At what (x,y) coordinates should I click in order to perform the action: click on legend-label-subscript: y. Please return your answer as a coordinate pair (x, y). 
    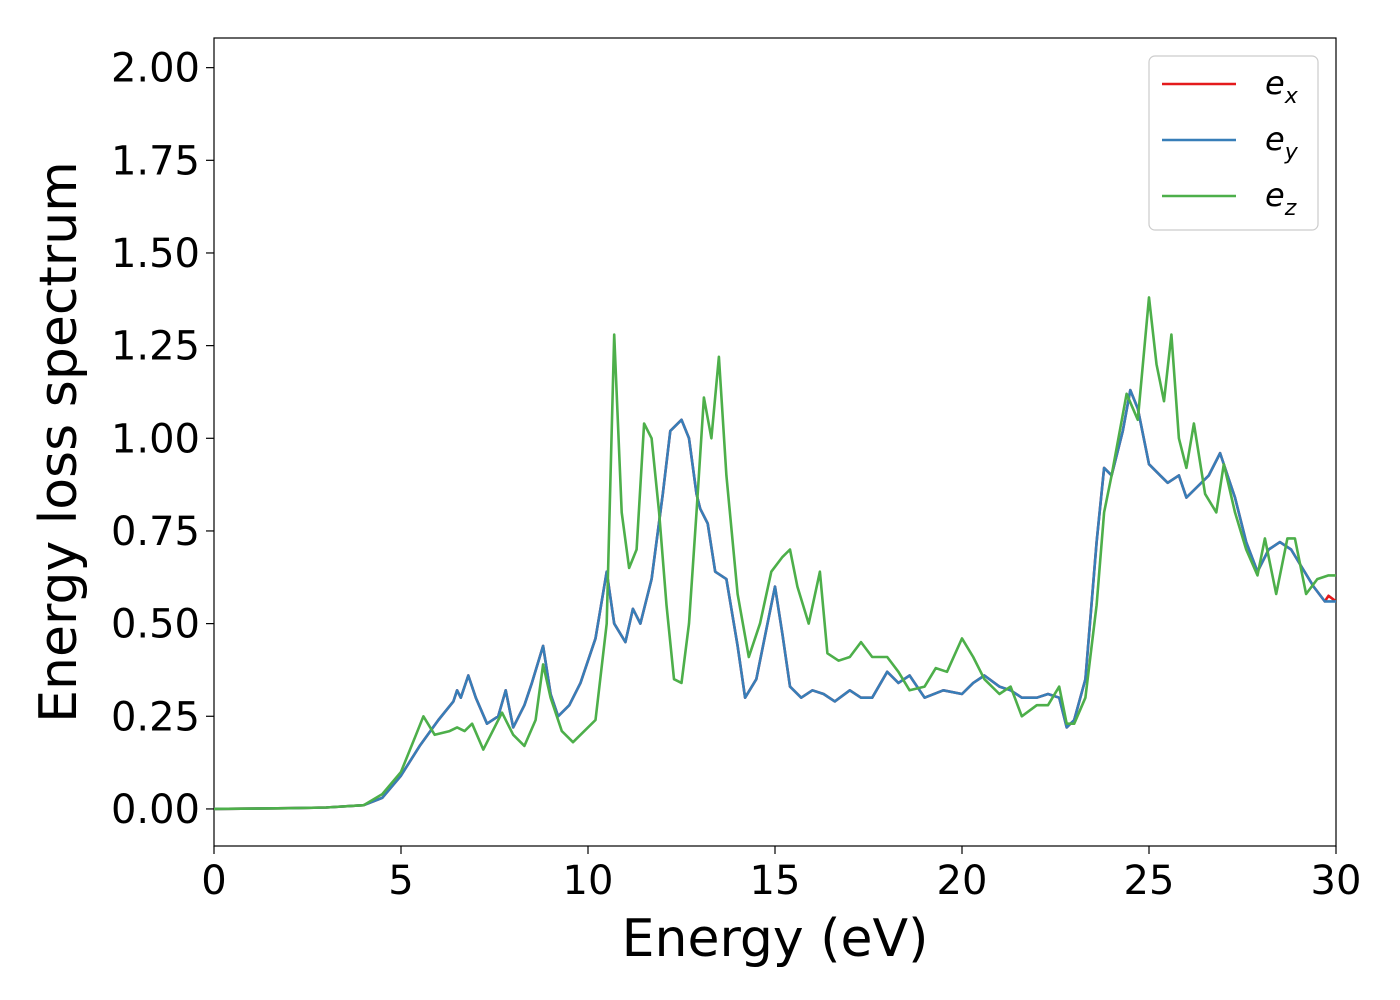
    Looking at the image, I should click on (1291, 152).